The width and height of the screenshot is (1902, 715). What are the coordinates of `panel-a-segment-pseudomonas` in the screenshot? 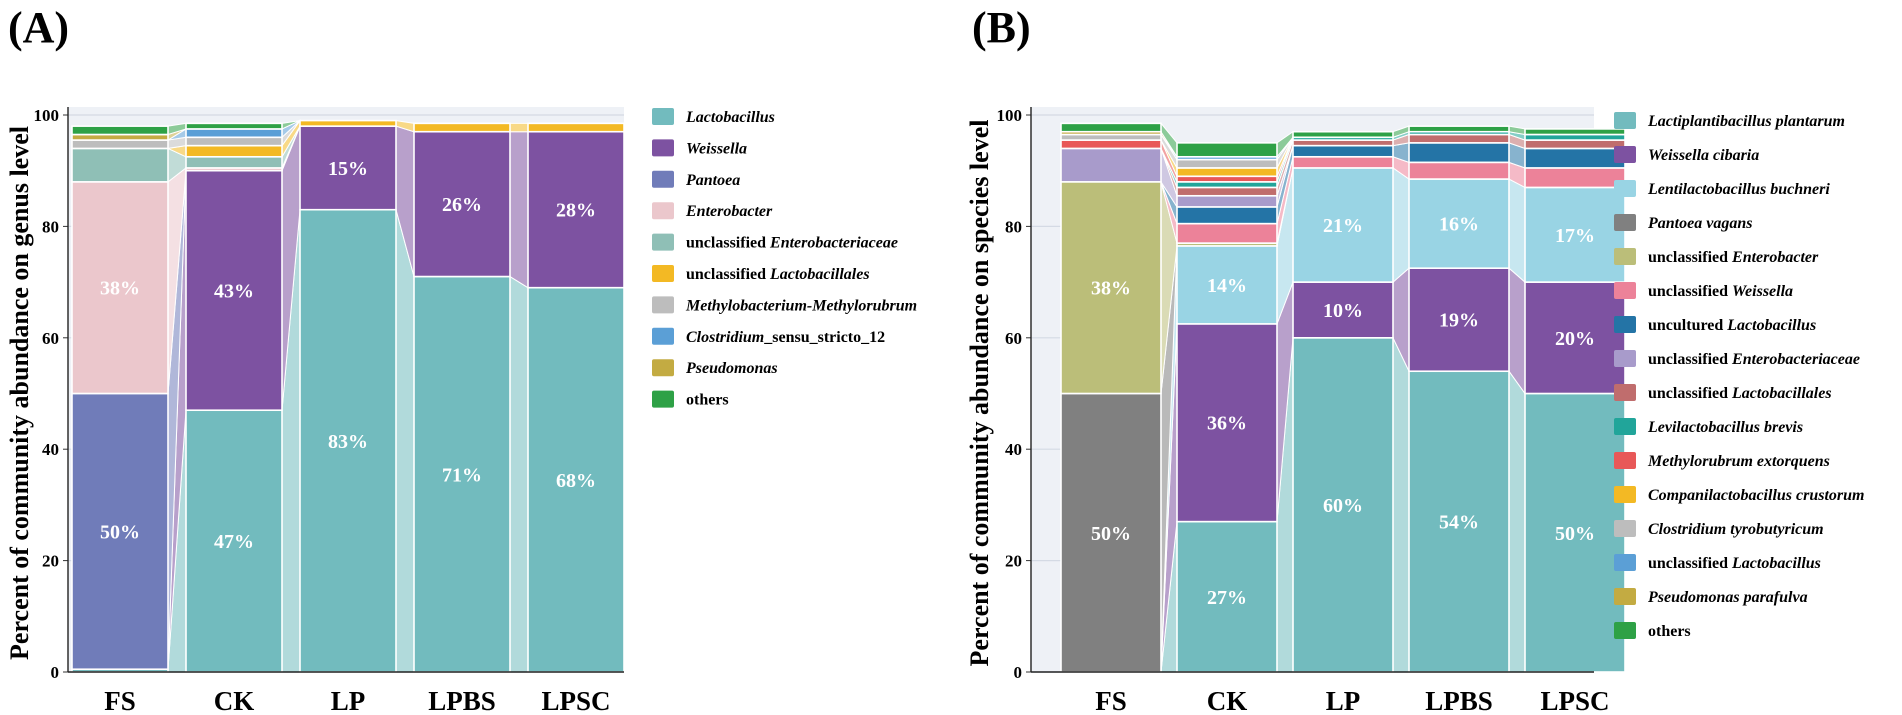 It's located at (120, 137).